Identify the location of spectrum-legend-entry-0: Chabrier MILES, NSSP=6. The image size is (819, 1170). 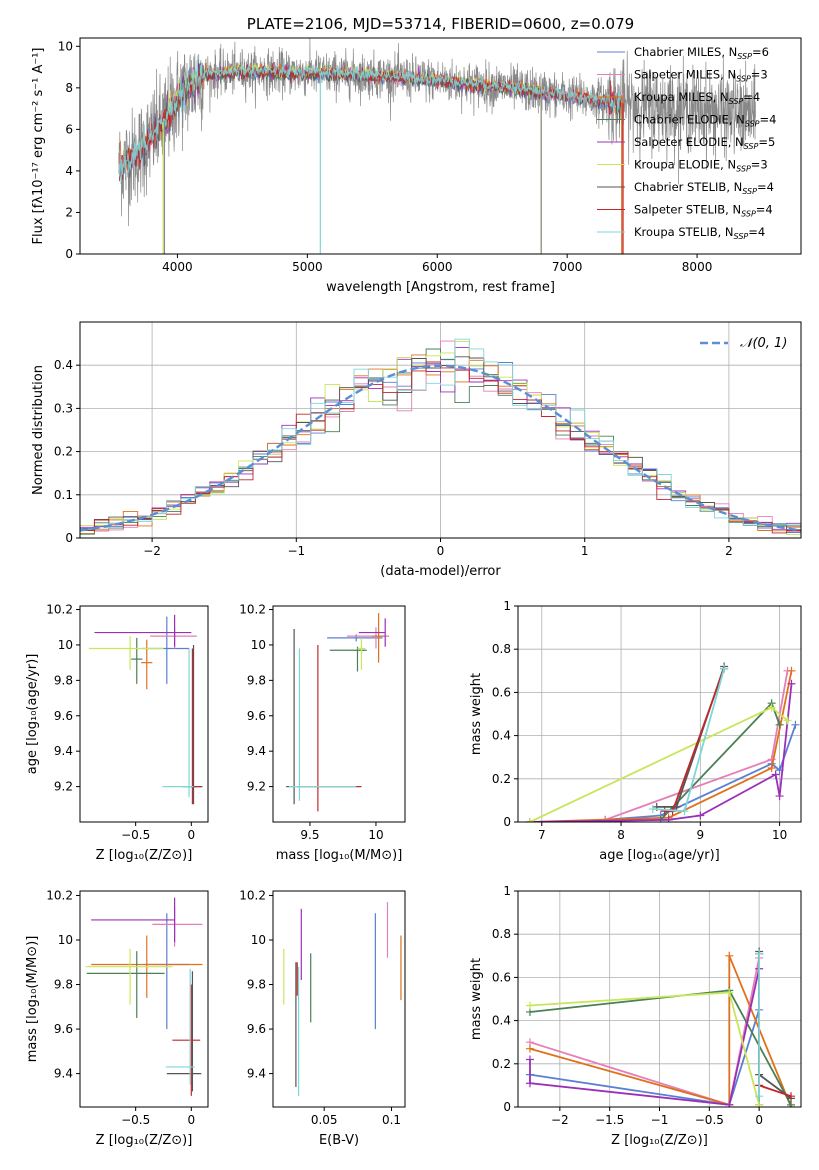
(683, 53).